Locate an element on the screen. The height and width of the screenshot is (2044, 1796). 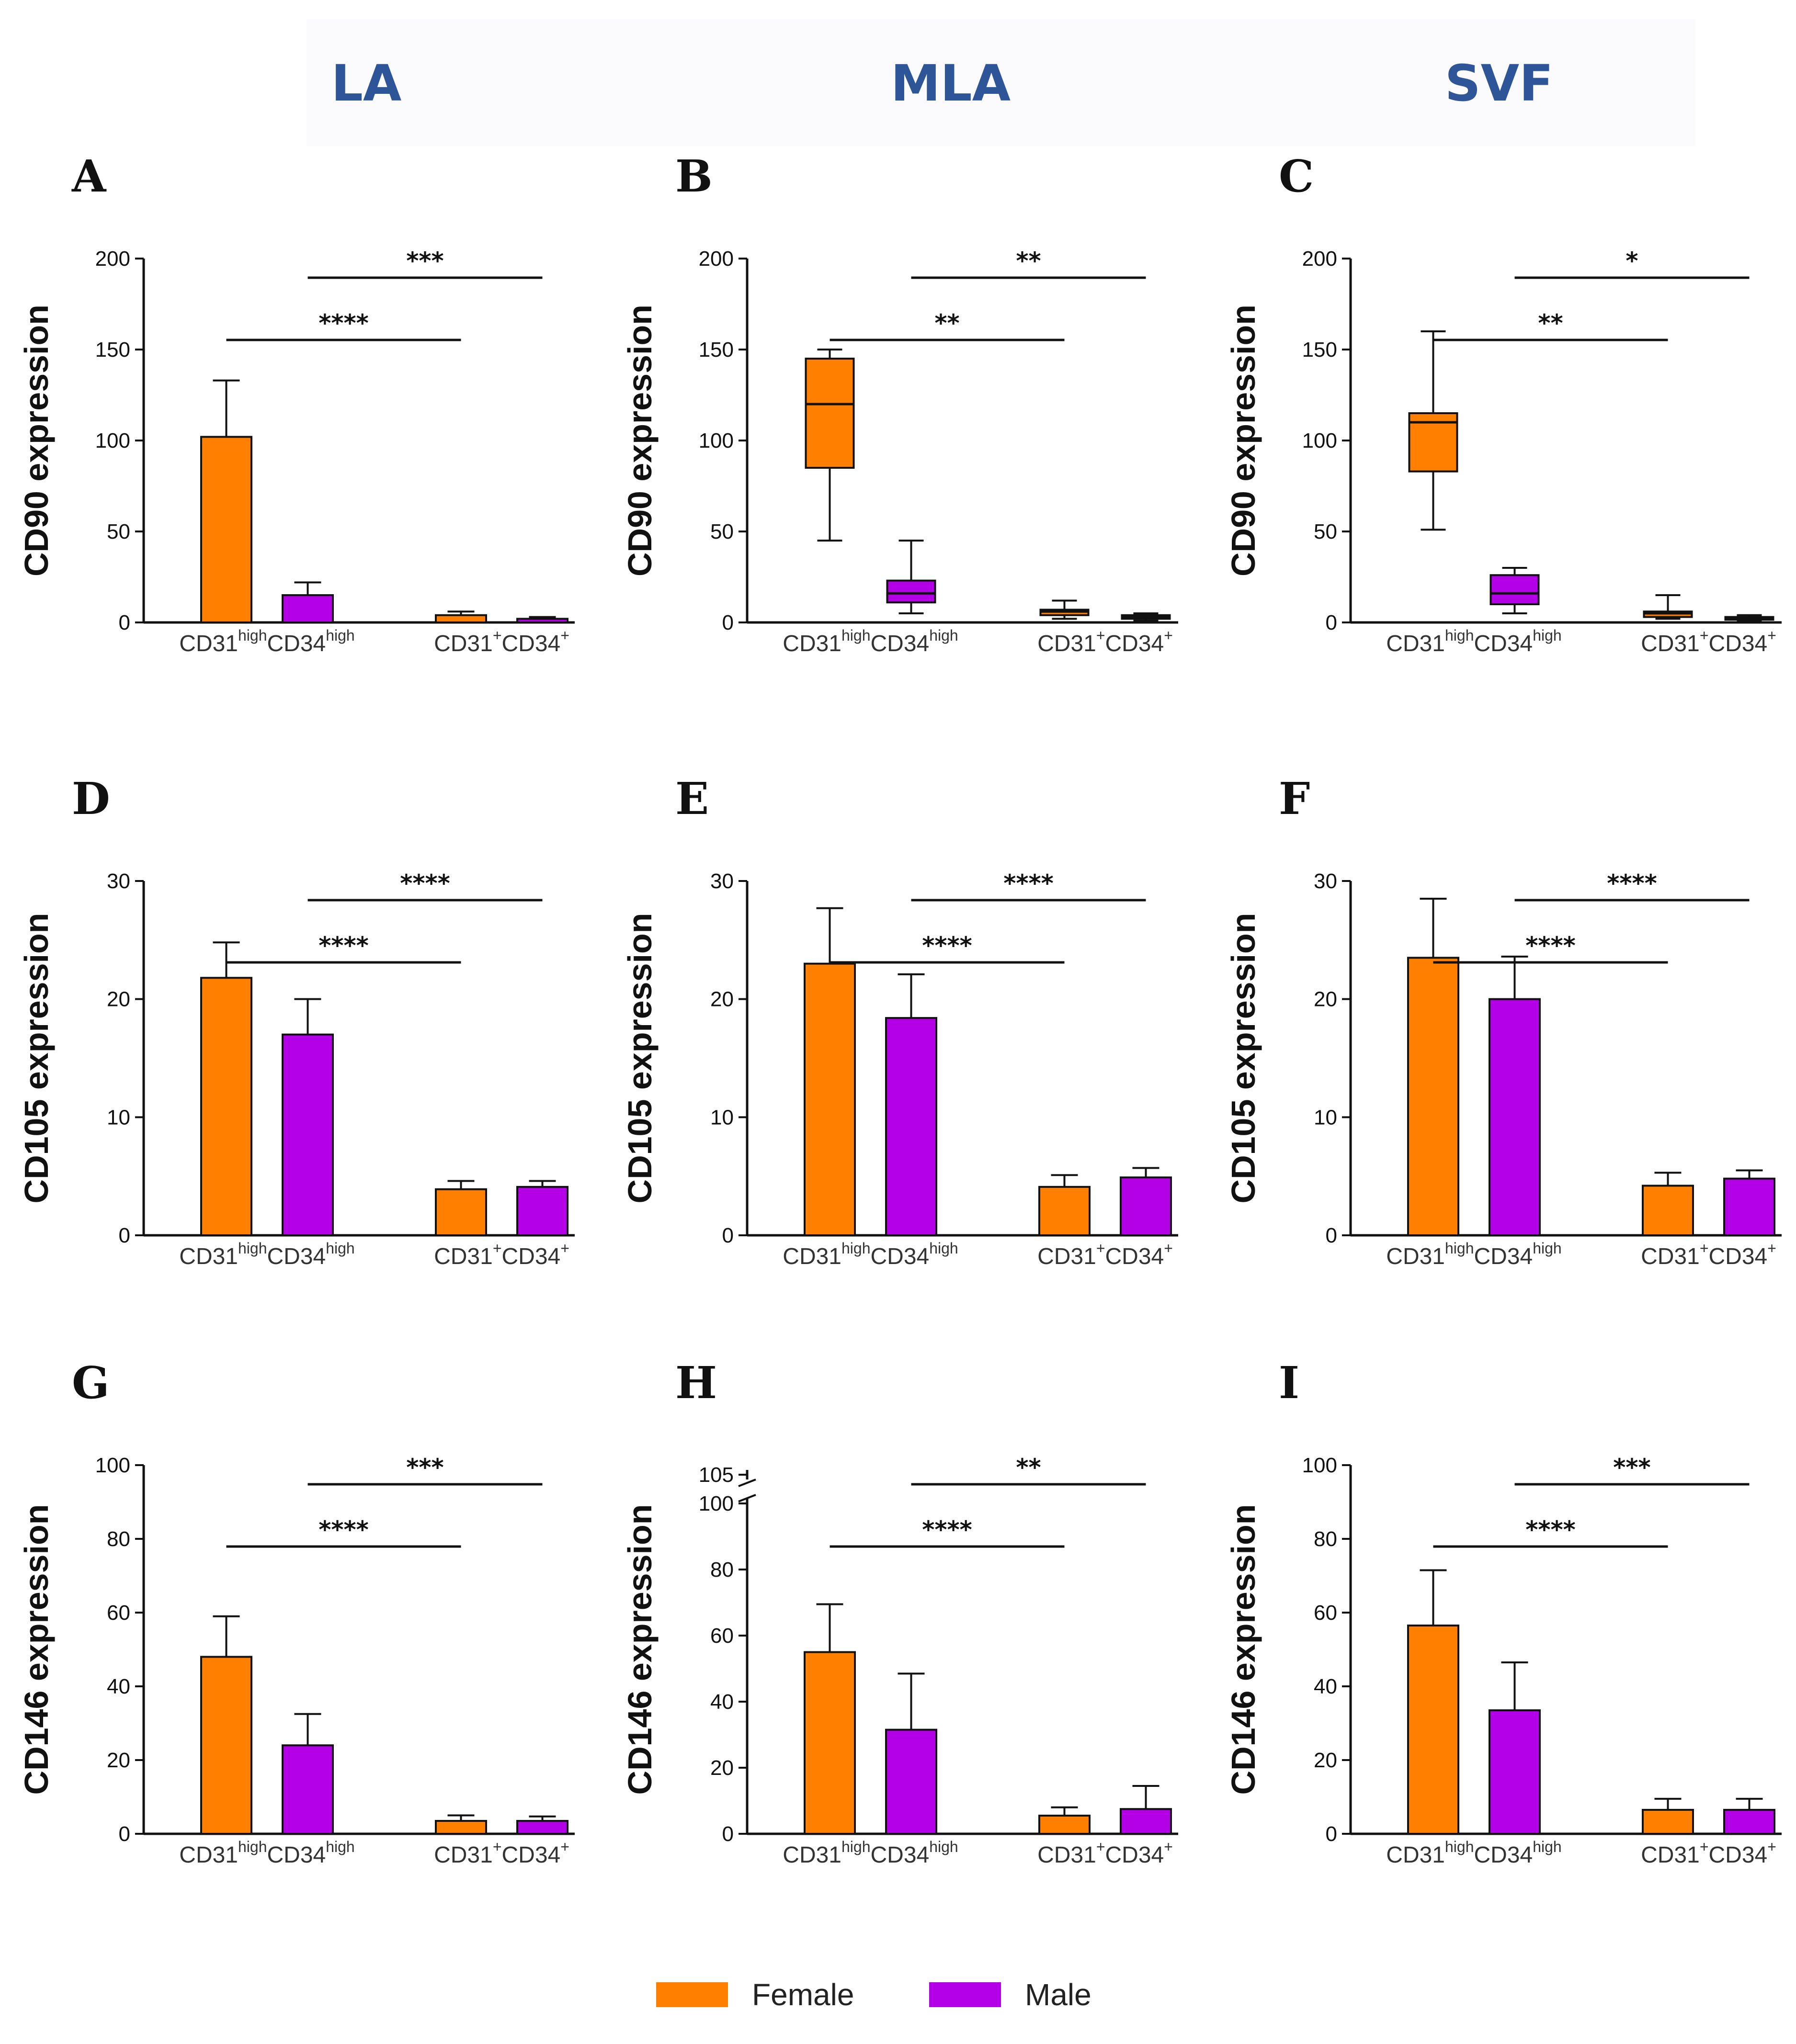
y-tick-label: 50 is located at coordinates (722, 532).